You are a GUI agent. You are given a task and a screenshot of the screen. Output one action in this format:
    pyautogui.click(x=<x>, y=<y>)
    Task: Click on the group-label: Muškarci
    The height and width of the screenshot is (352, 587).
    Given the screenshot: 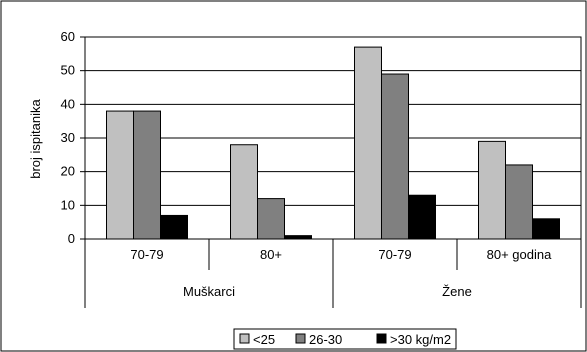 What is the action you would take?
    pyautogui.click(x=209, y=291)
    